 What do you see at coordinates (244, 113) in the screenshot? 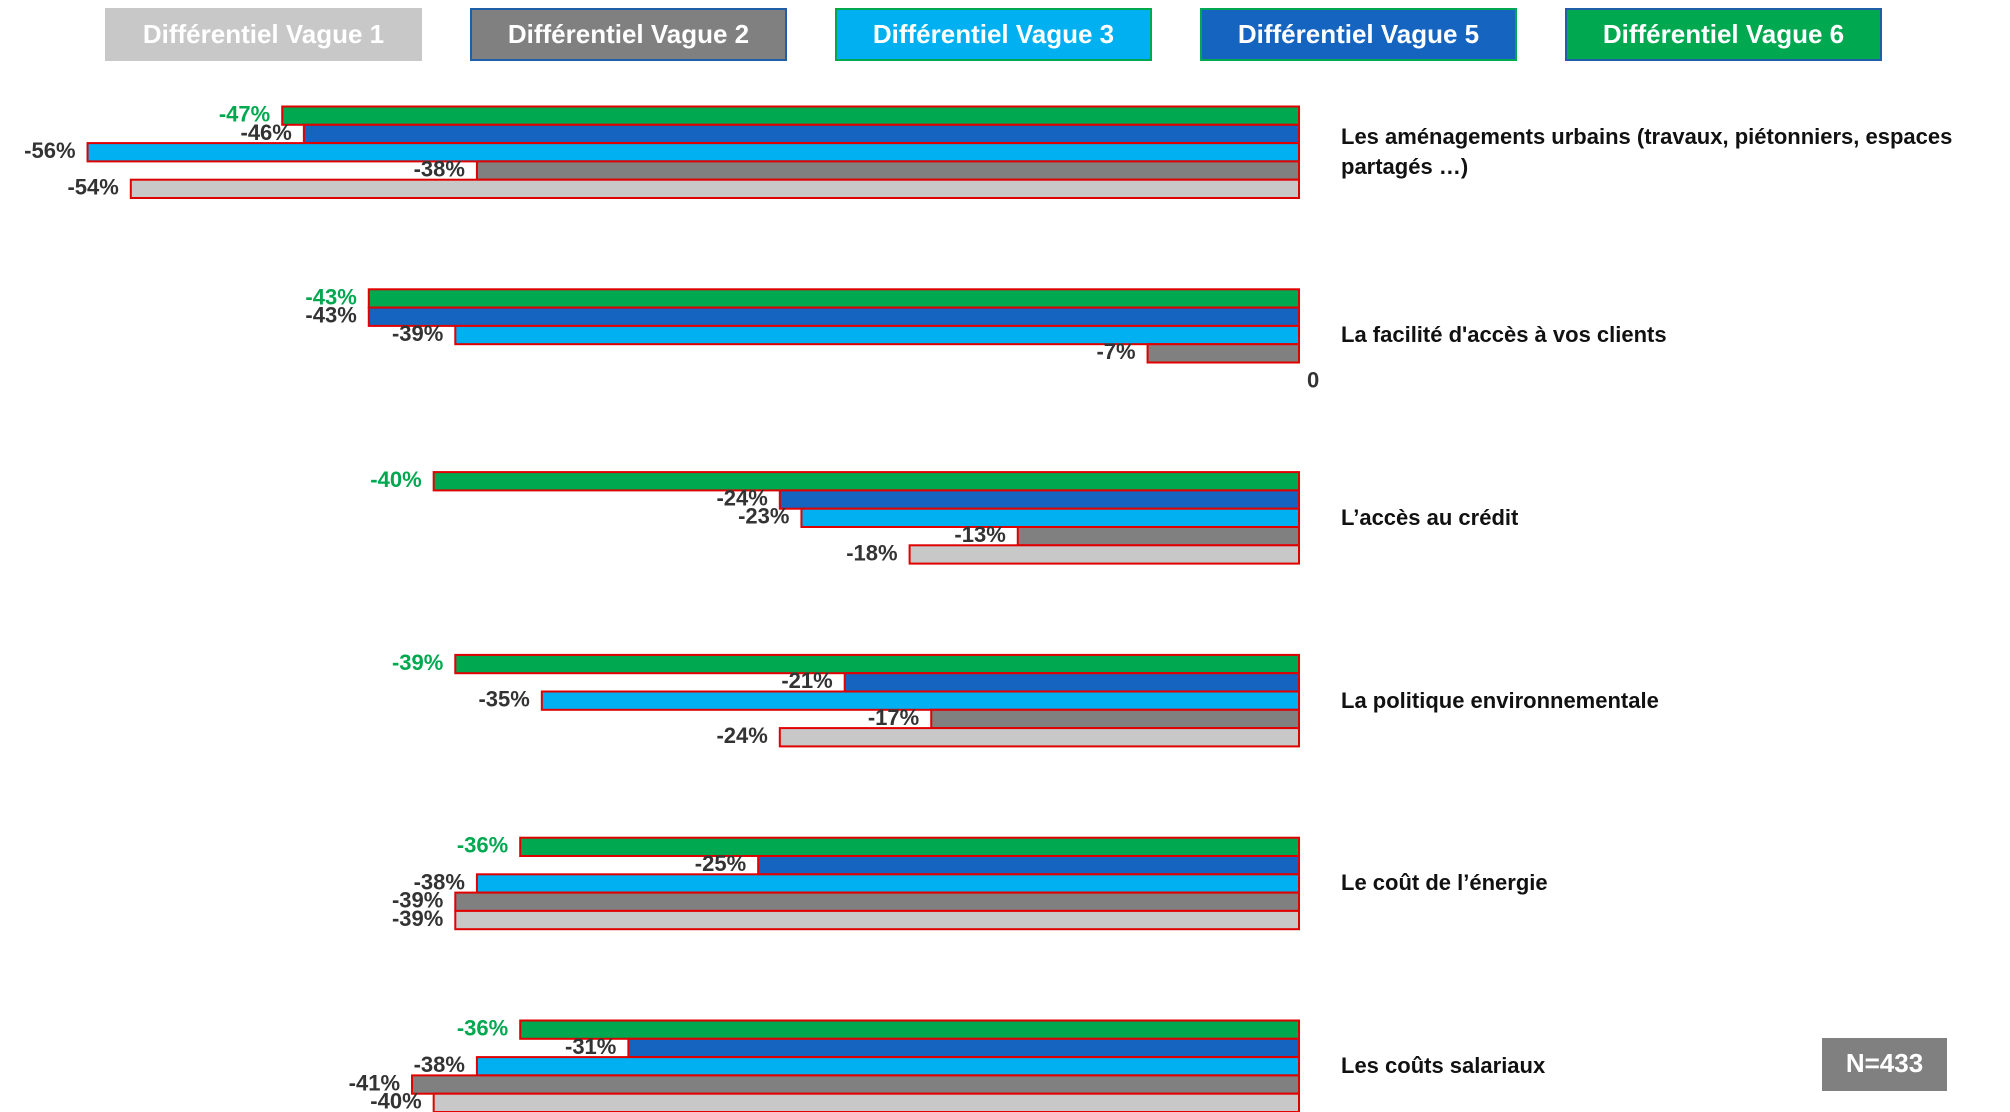
I see `value-label: -47%` at bounding box center [244, 113].